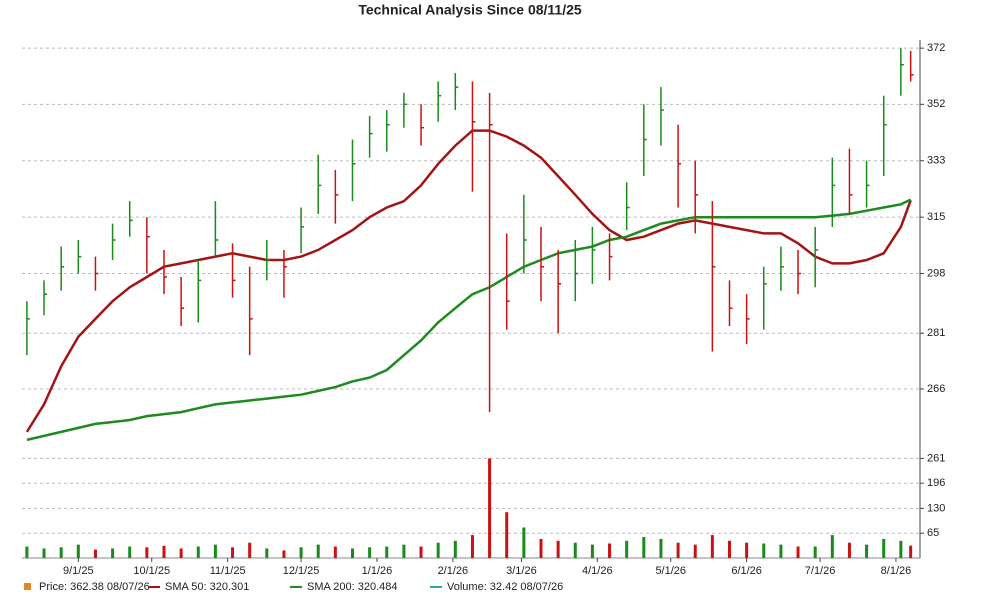  Describe the element at coordinates (453, 571) in the screenshot. I see `x-tick-label: 2/1/26` at that location.